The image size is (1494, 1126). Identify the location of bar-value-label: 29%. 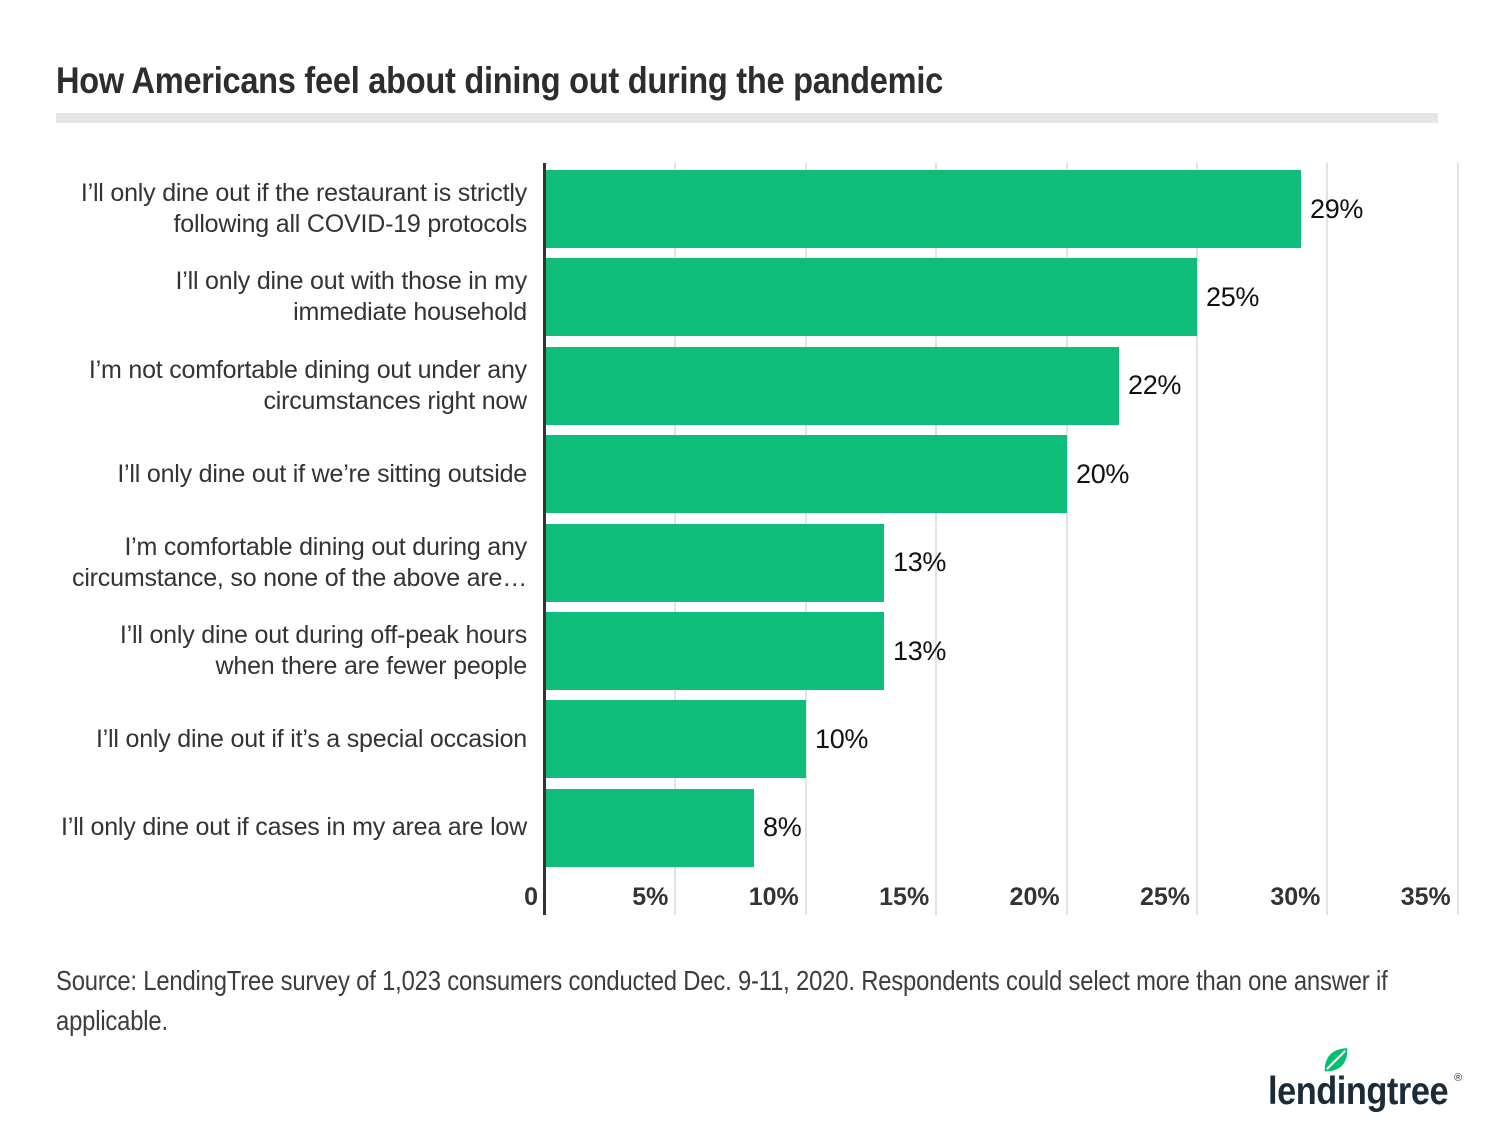
(1337, 208).